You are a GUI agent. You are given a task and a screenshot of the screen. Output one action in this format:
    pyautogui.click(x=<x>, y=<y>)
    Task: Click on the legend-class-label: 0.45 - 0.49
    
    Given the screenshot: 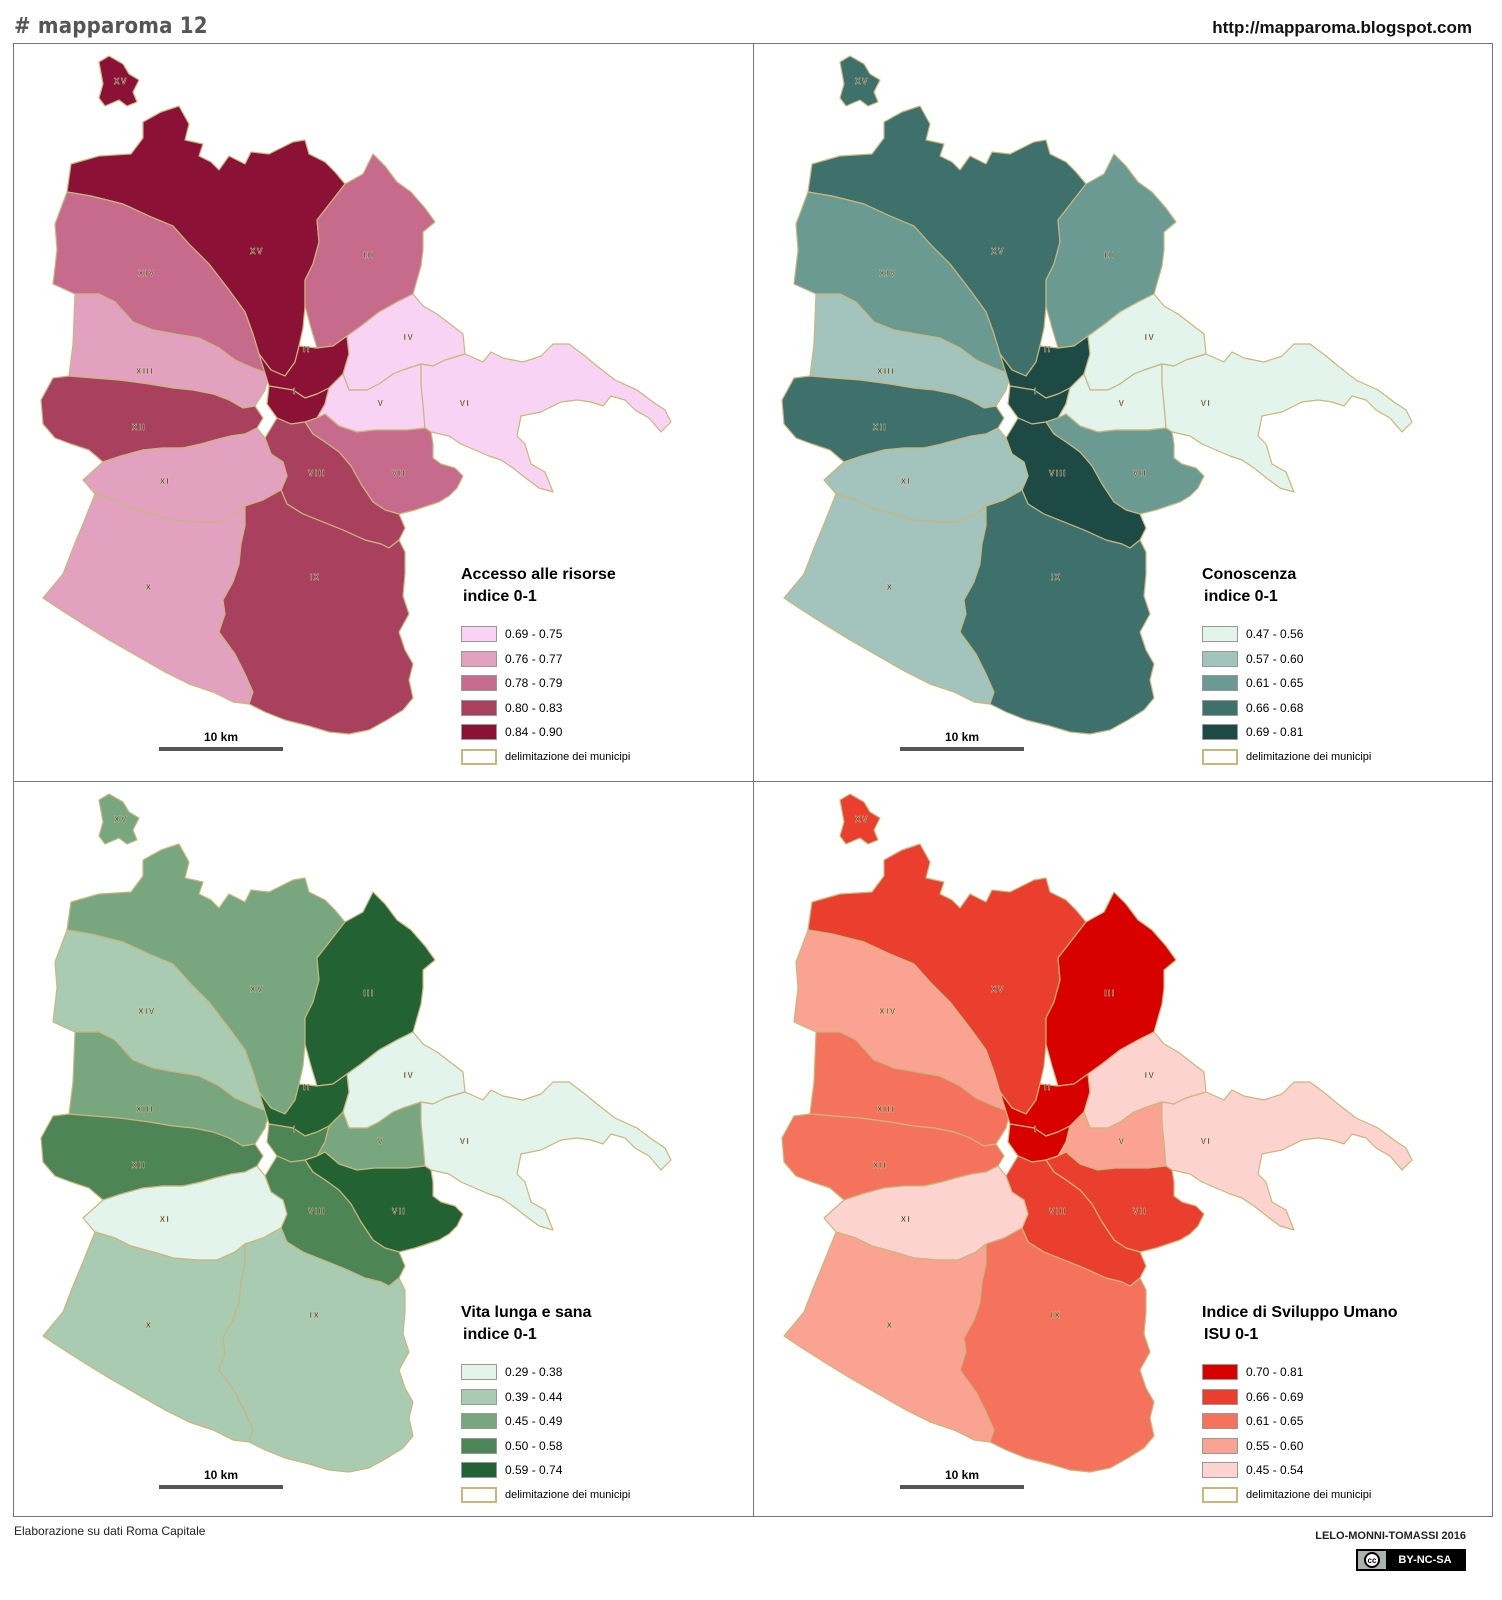 What is the action you would take?
    pyautogui.click(x=534, y=1421)
    